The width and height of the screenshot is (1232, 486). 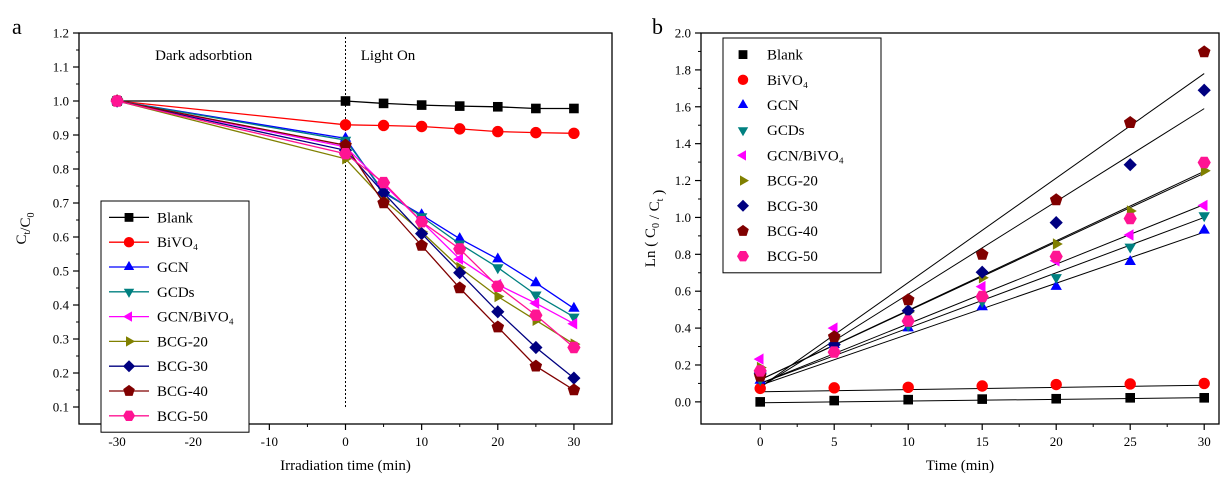 I want to click on y-tick-label: 1.6, so click(x=683, y=106).